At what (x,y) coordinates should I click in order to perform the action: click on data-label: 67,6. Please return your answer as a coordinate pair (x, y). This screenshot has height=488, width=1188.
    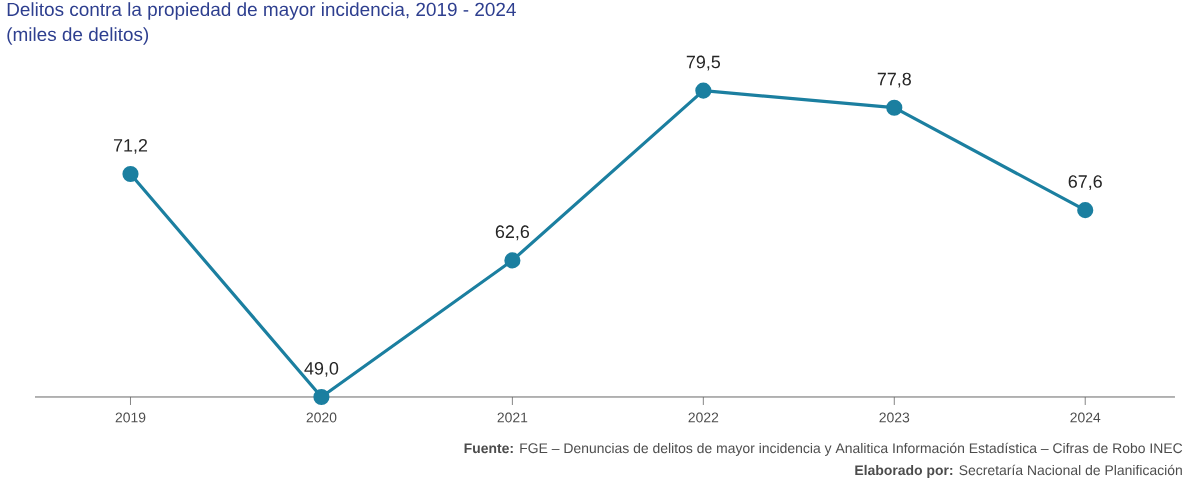
    Looking at the image, I should click on (1085, 182).